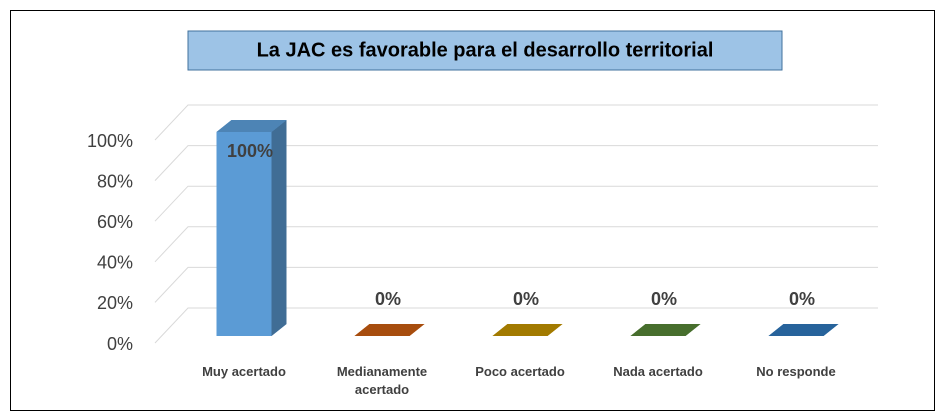 The height and width of the screenshot is (418, 946). What do you see at coordinates (244, 234) in the screenshot?
I see `bar-front` at bounding box center [244, 234].